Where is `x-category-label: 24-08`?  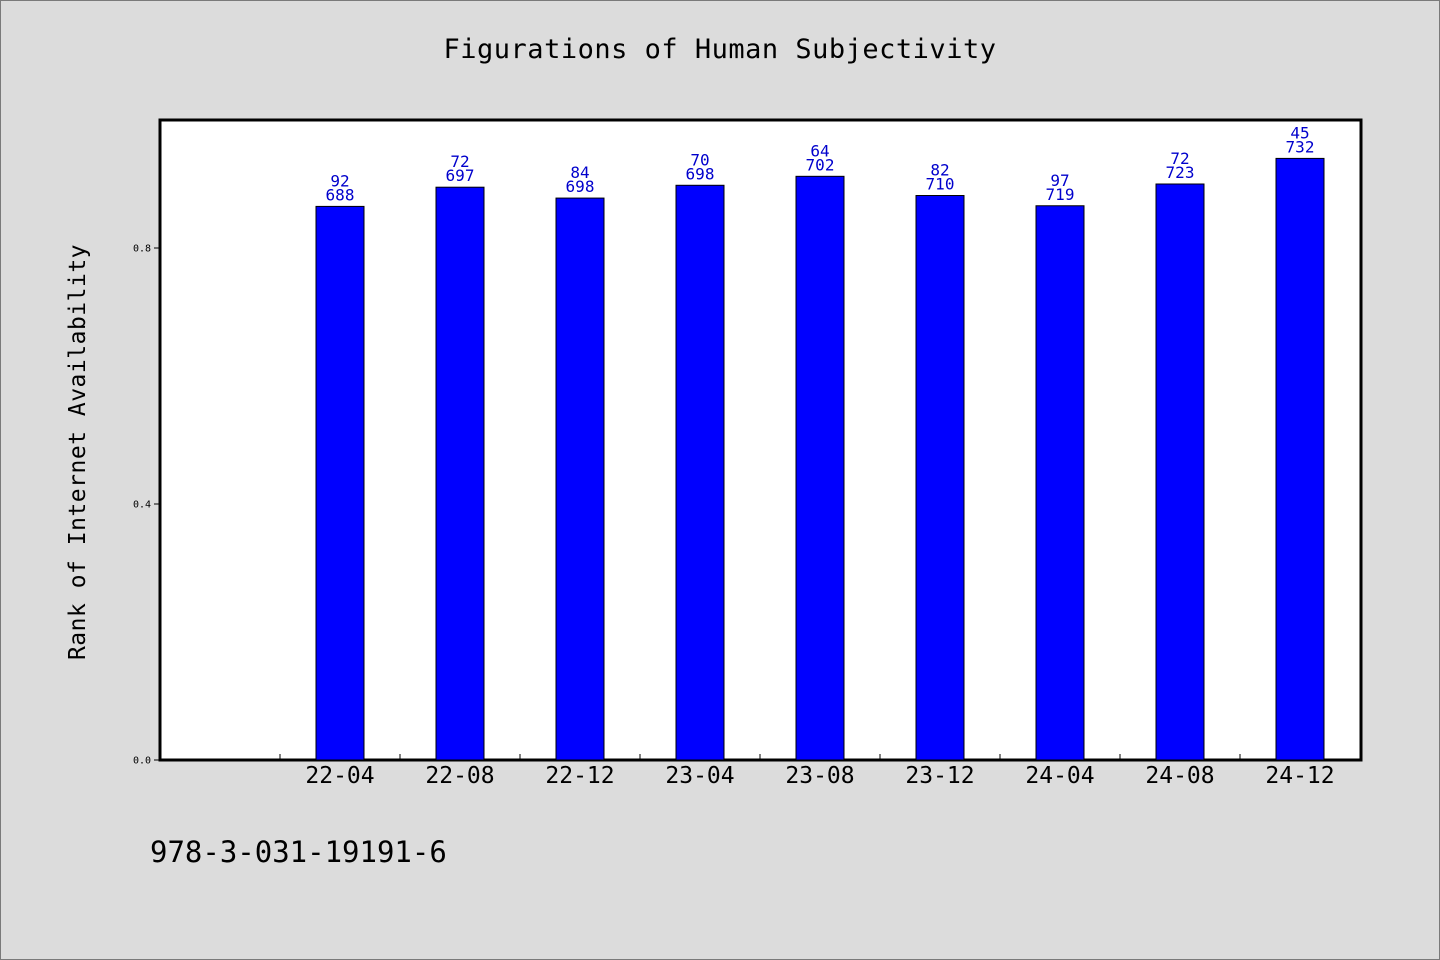 x-category-label: 24-08 is located at coordinates (1179, 776).